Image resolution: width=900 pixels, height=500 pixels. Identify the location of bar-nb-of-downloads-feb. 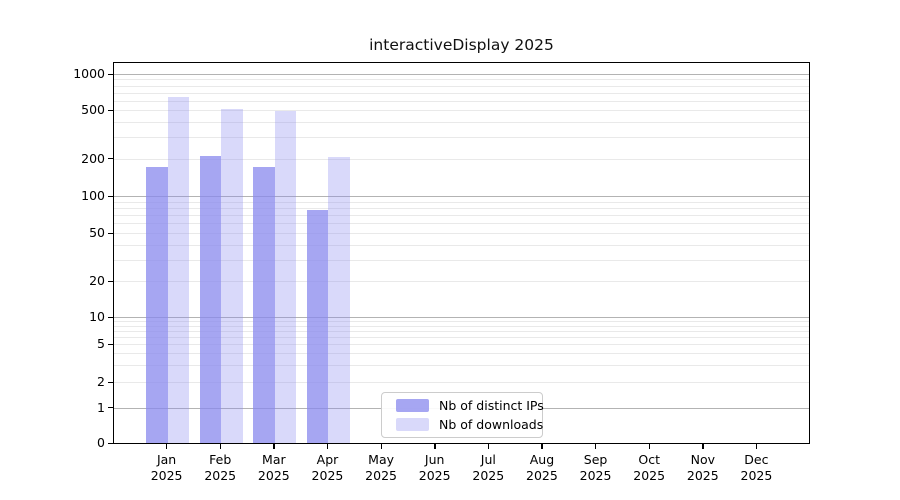
(232, 276).